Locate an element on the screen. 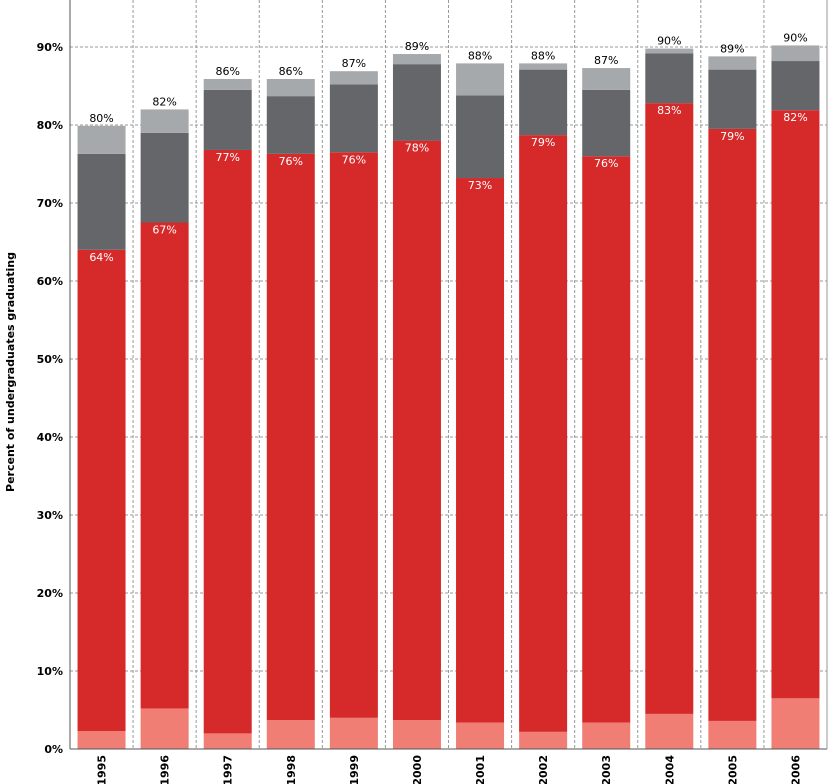 Image resolution: width=828 pixels, height=784 pixels. x-tick-label: 2000 is located at coordinates (417, 769).